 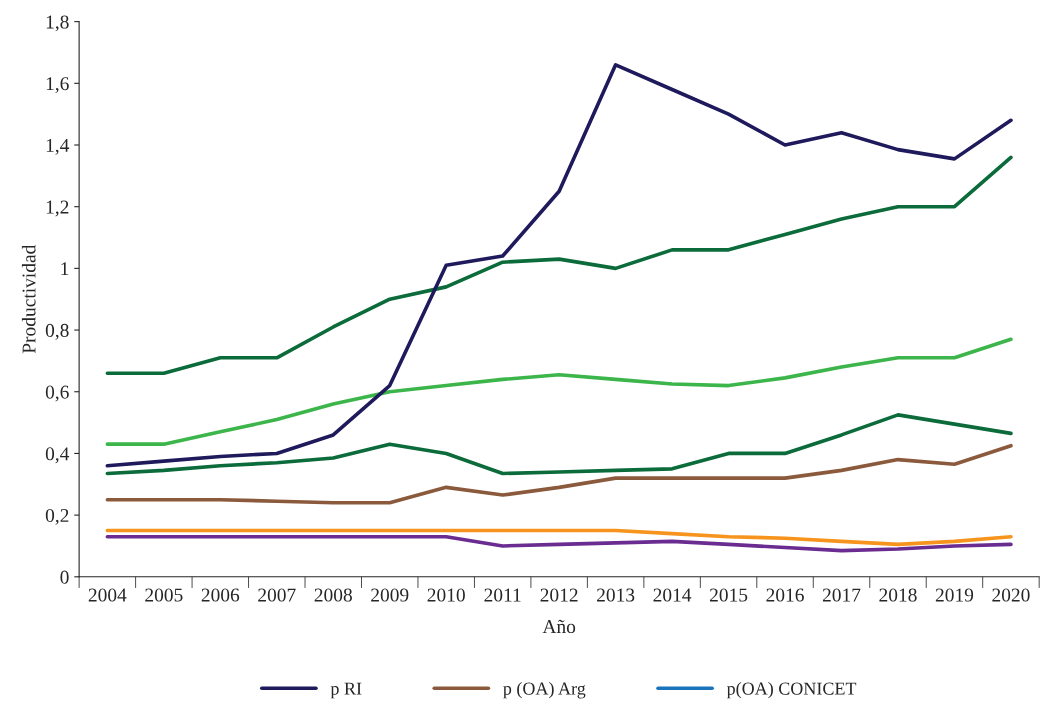 What do you see at coordinates (58, 146) in the screenshot?
I see `y-tick-label: 1,4` at bounding box center [58, 146].